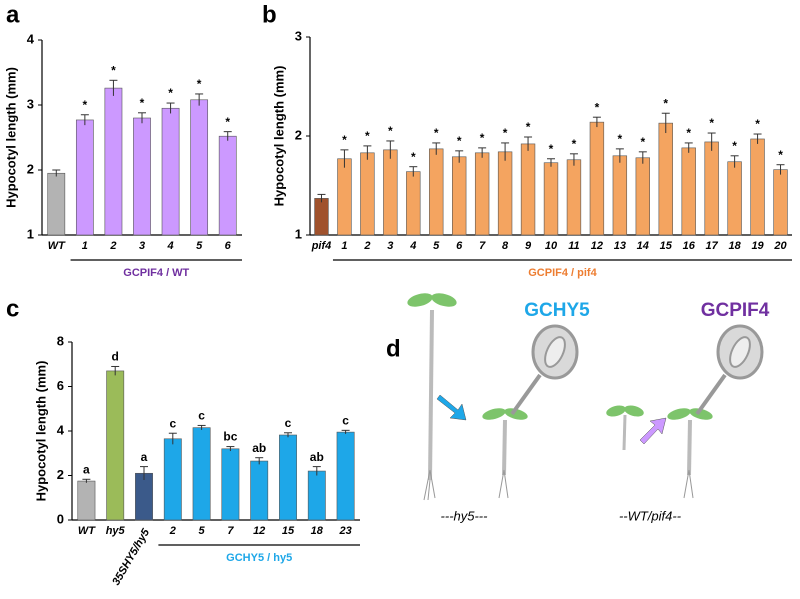  Describe the element at coordinates (86, 469) in the screenshot. I see `data-label: a` at that location.